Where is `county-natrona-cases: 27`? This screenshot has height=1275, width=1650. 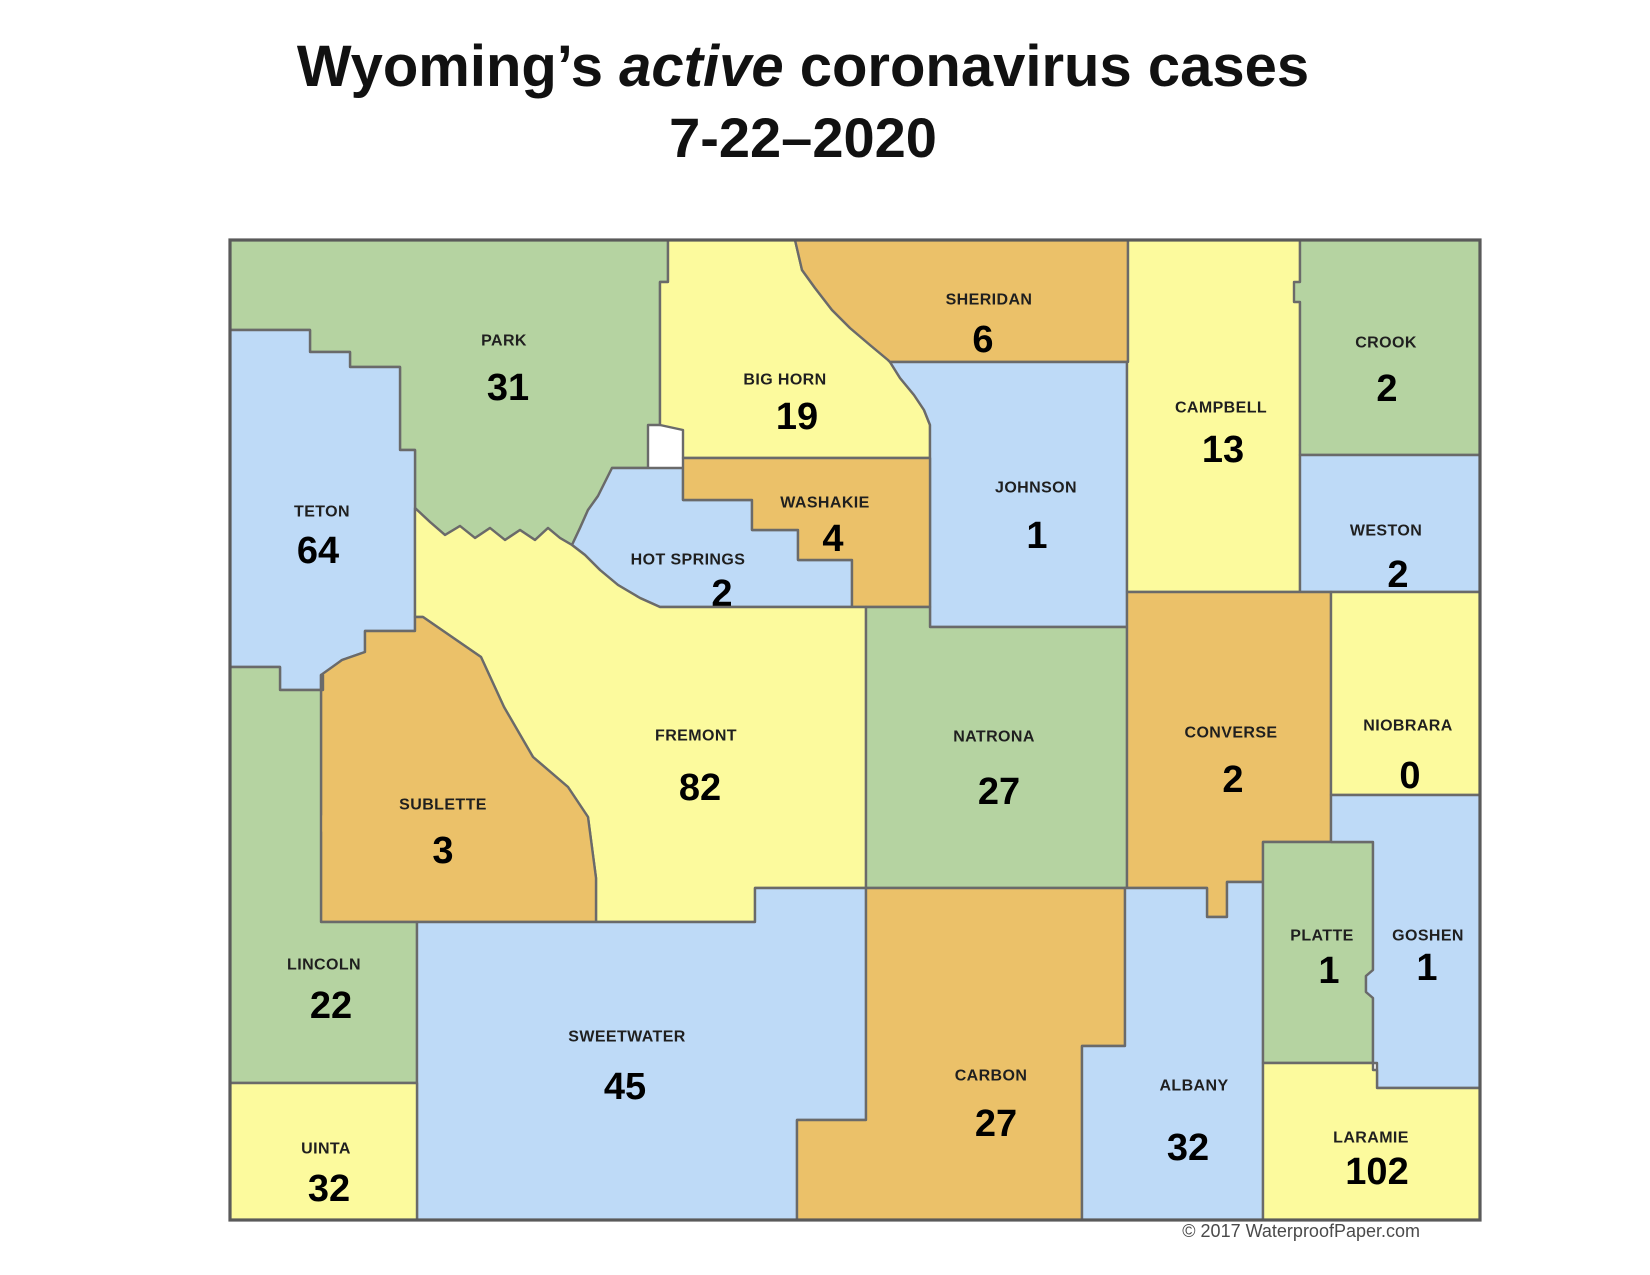
county-natrona-cases: 27 is located at coordinates (999, 792).